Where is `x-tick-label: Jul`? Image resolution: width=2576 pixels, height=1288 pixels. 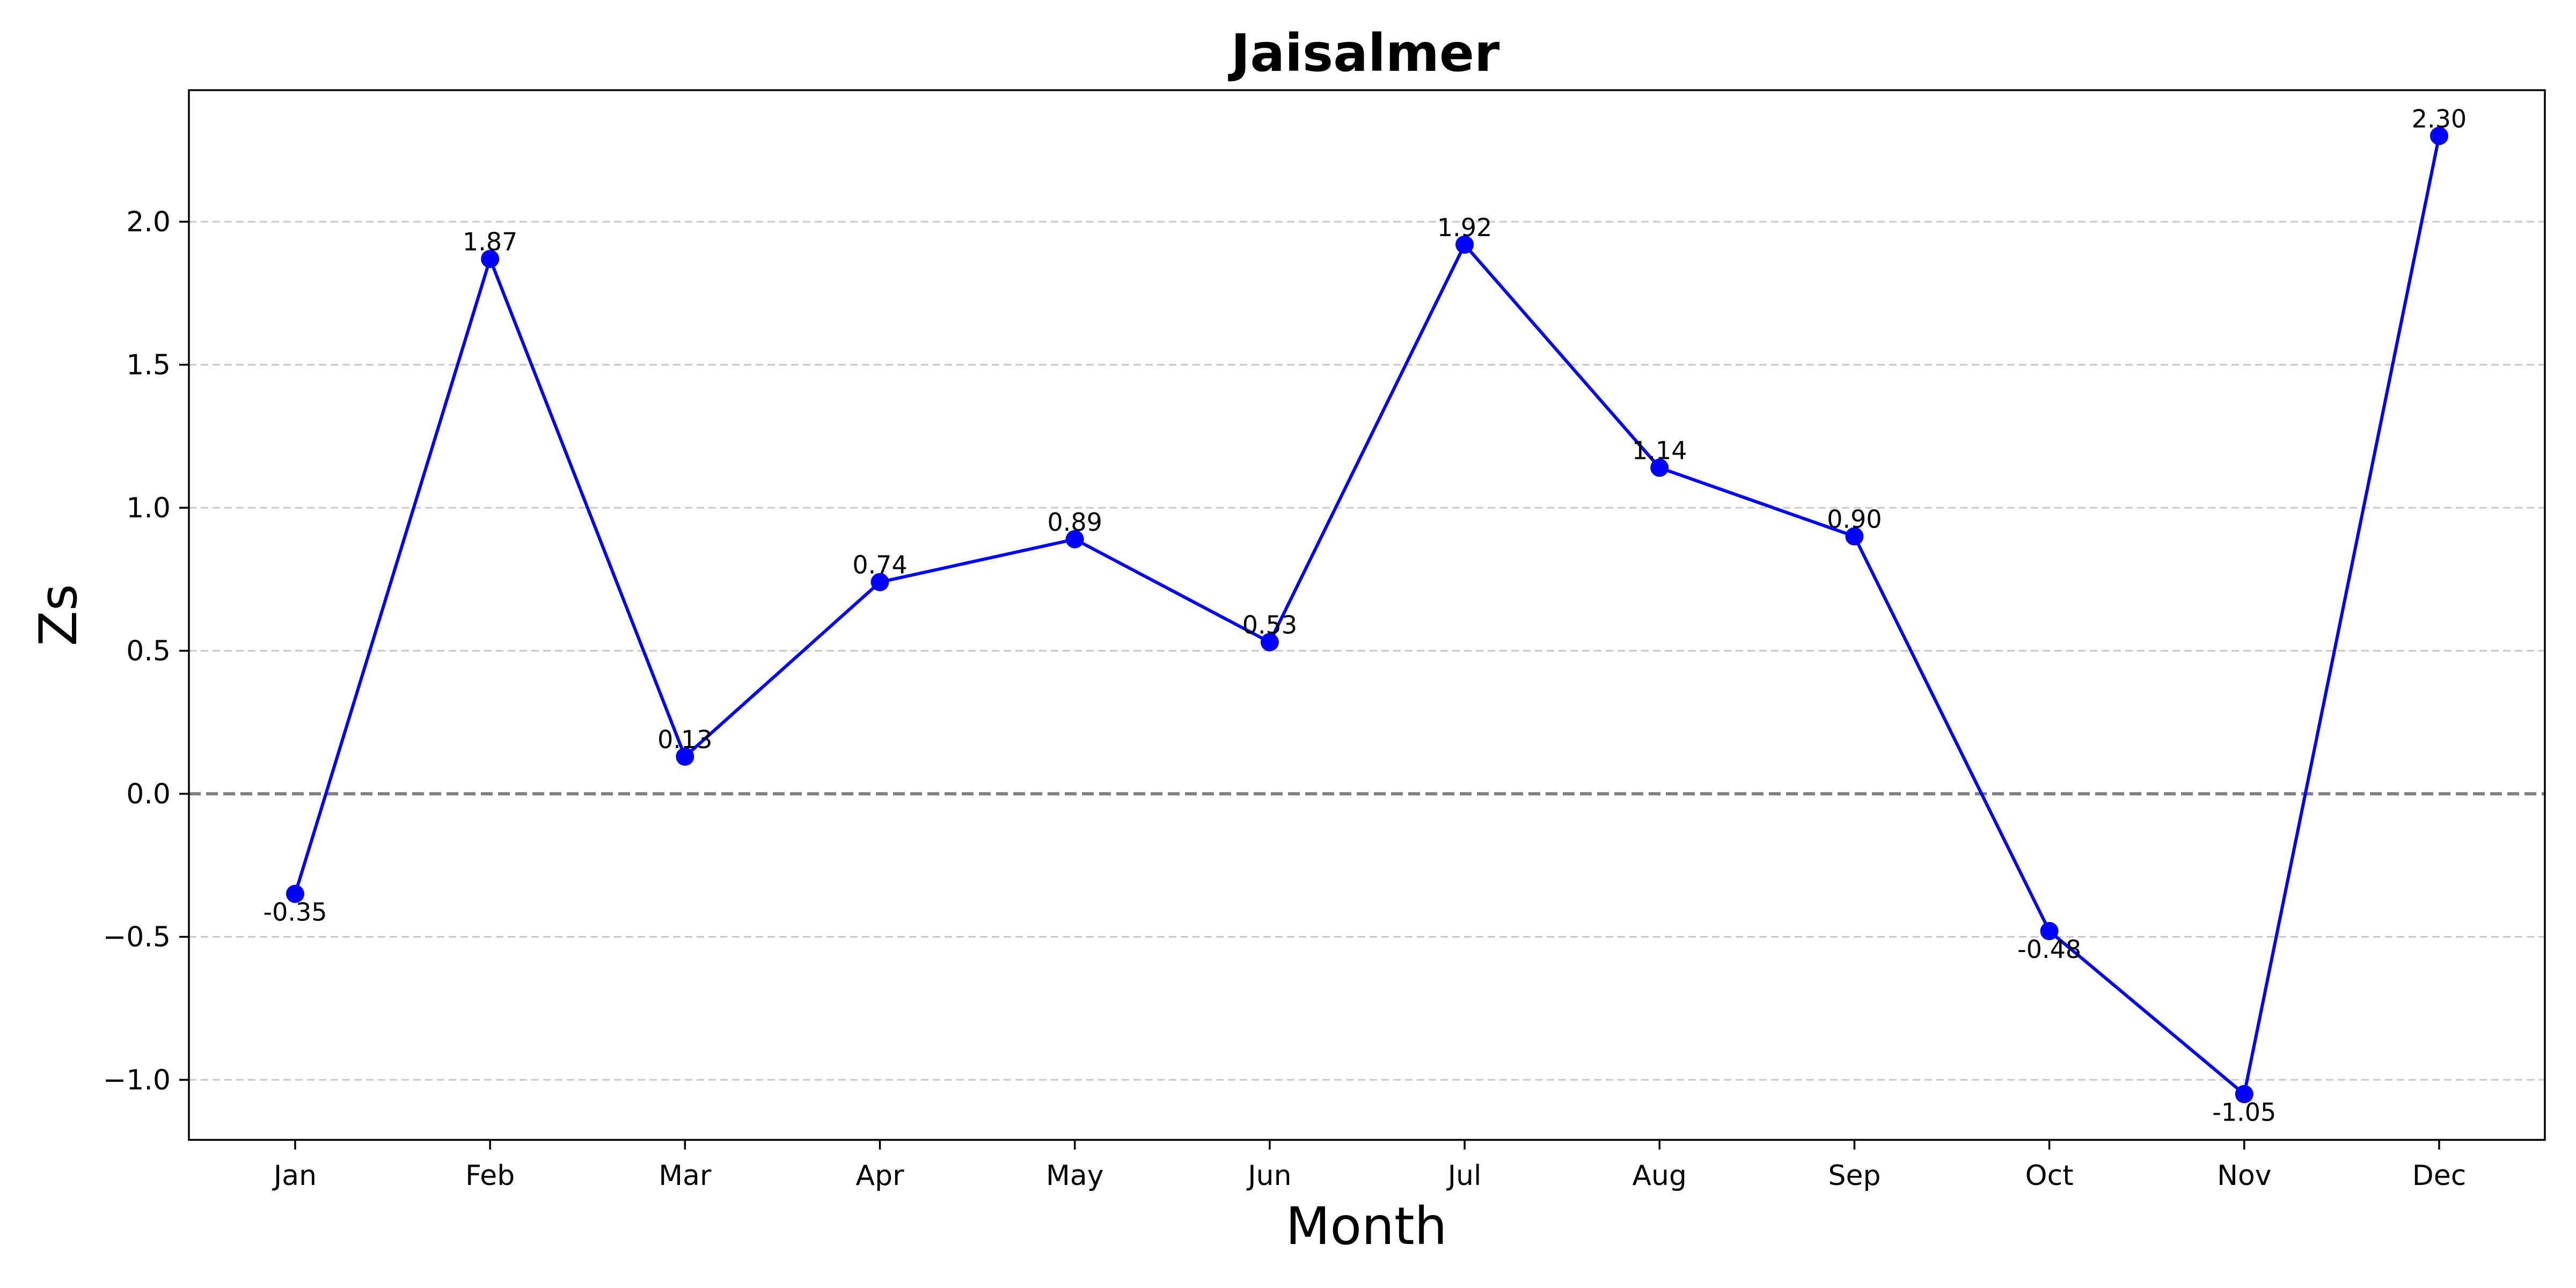 x-tick-label: Jul is located at coordinates (1464, 1176).